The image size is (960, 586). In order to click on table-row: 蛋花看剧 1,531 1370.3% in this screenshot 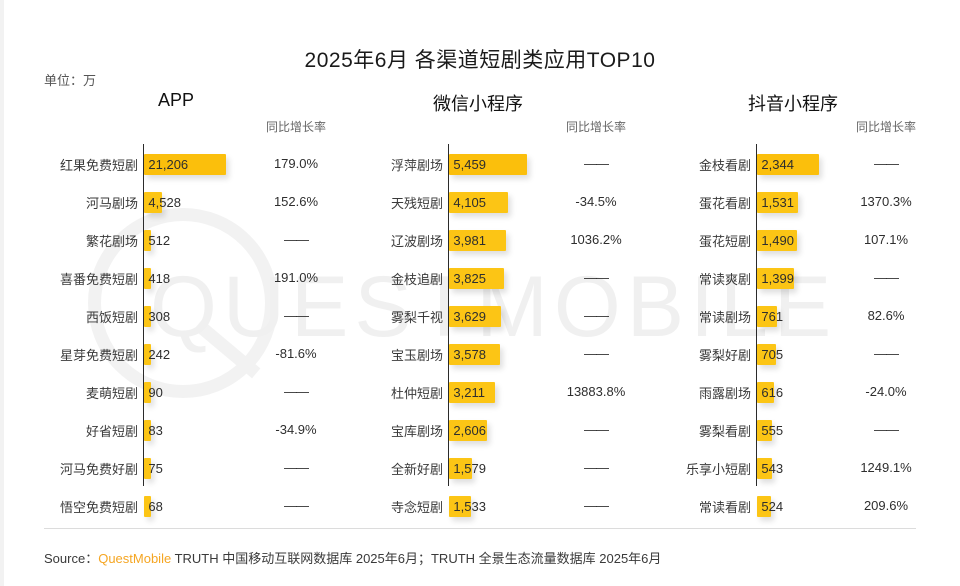, I will do `click(480, 202)`.